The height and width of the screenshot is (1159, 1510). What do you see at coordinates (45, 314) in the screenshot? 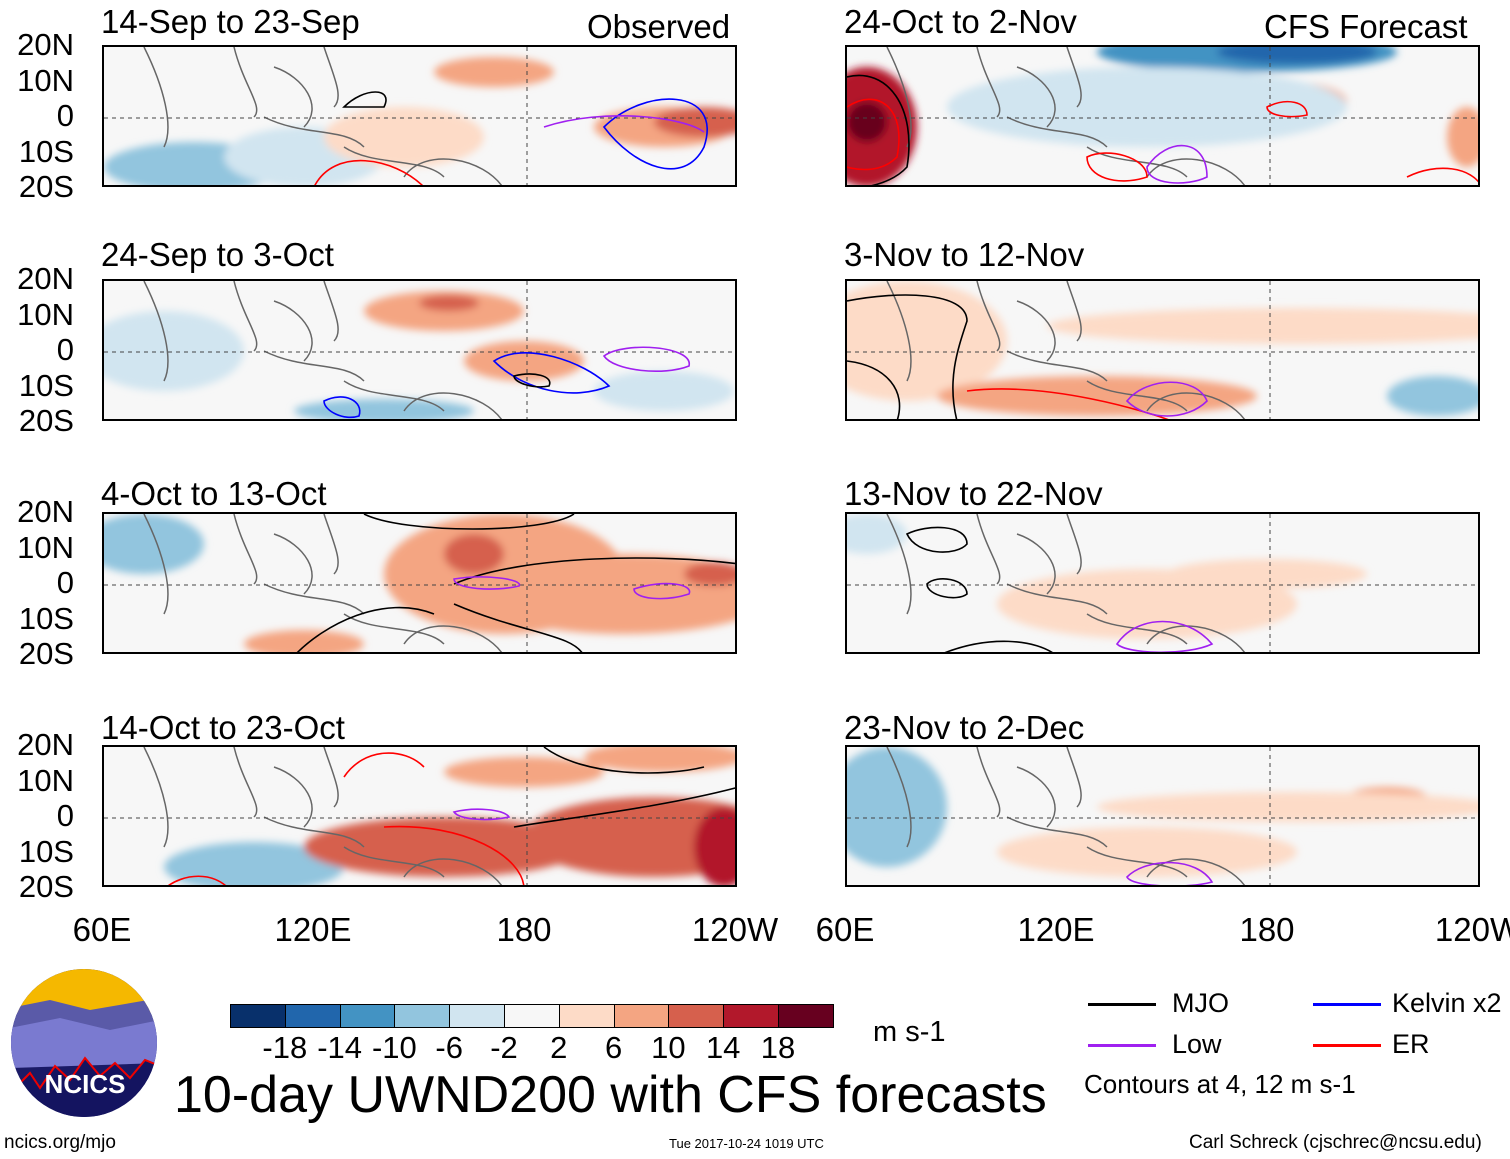
I see `lat-label: 10N` at bounding box center [45, 314].